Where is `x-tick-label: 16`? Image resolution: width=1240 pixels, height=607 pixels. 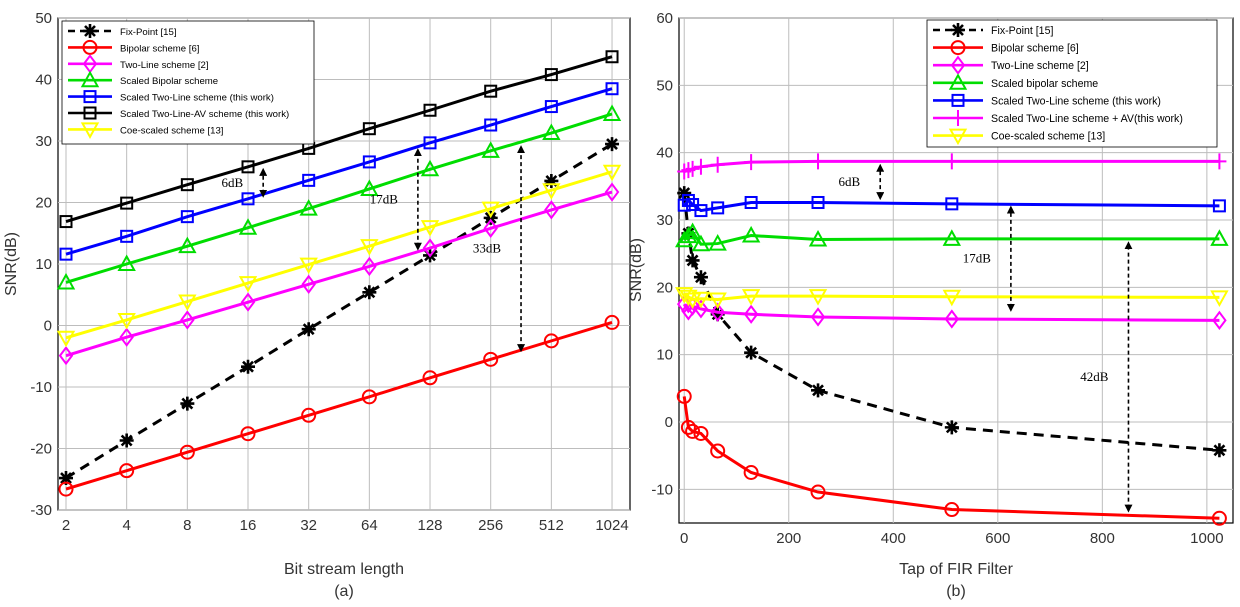 x-tick-label: 16 is located at coordinates (248, 525).